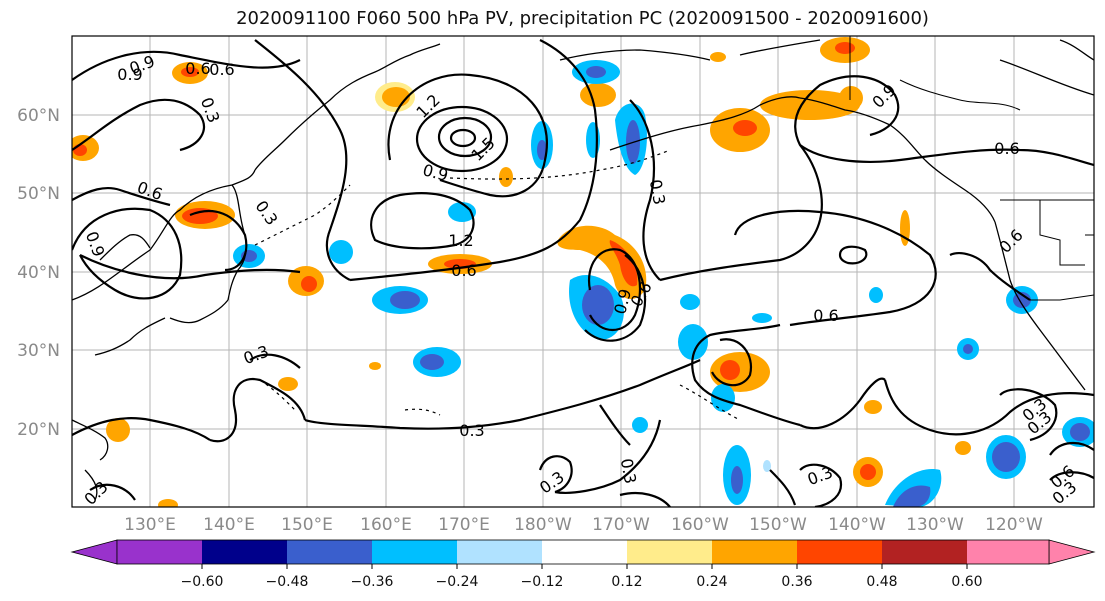 The height and width of the screenshot is (601, 1105). I want to click on contour-label: 1.2, so click(460, 240).